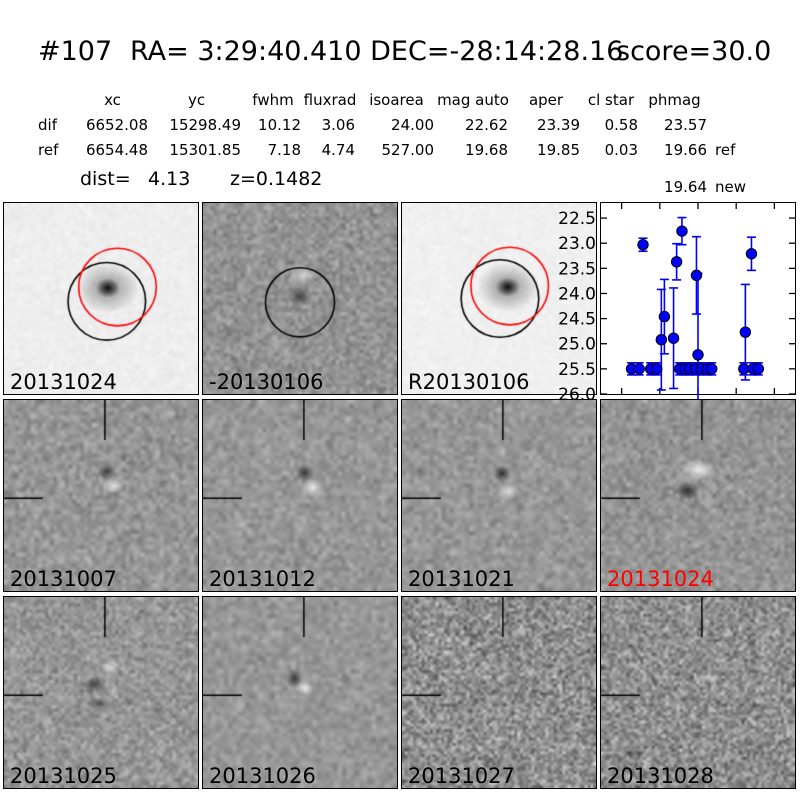 The image size is (800, 800). Describe the element at coordinates (611, 100) in the screenshot. I see `col-header-cl-star: cl star` at that location.